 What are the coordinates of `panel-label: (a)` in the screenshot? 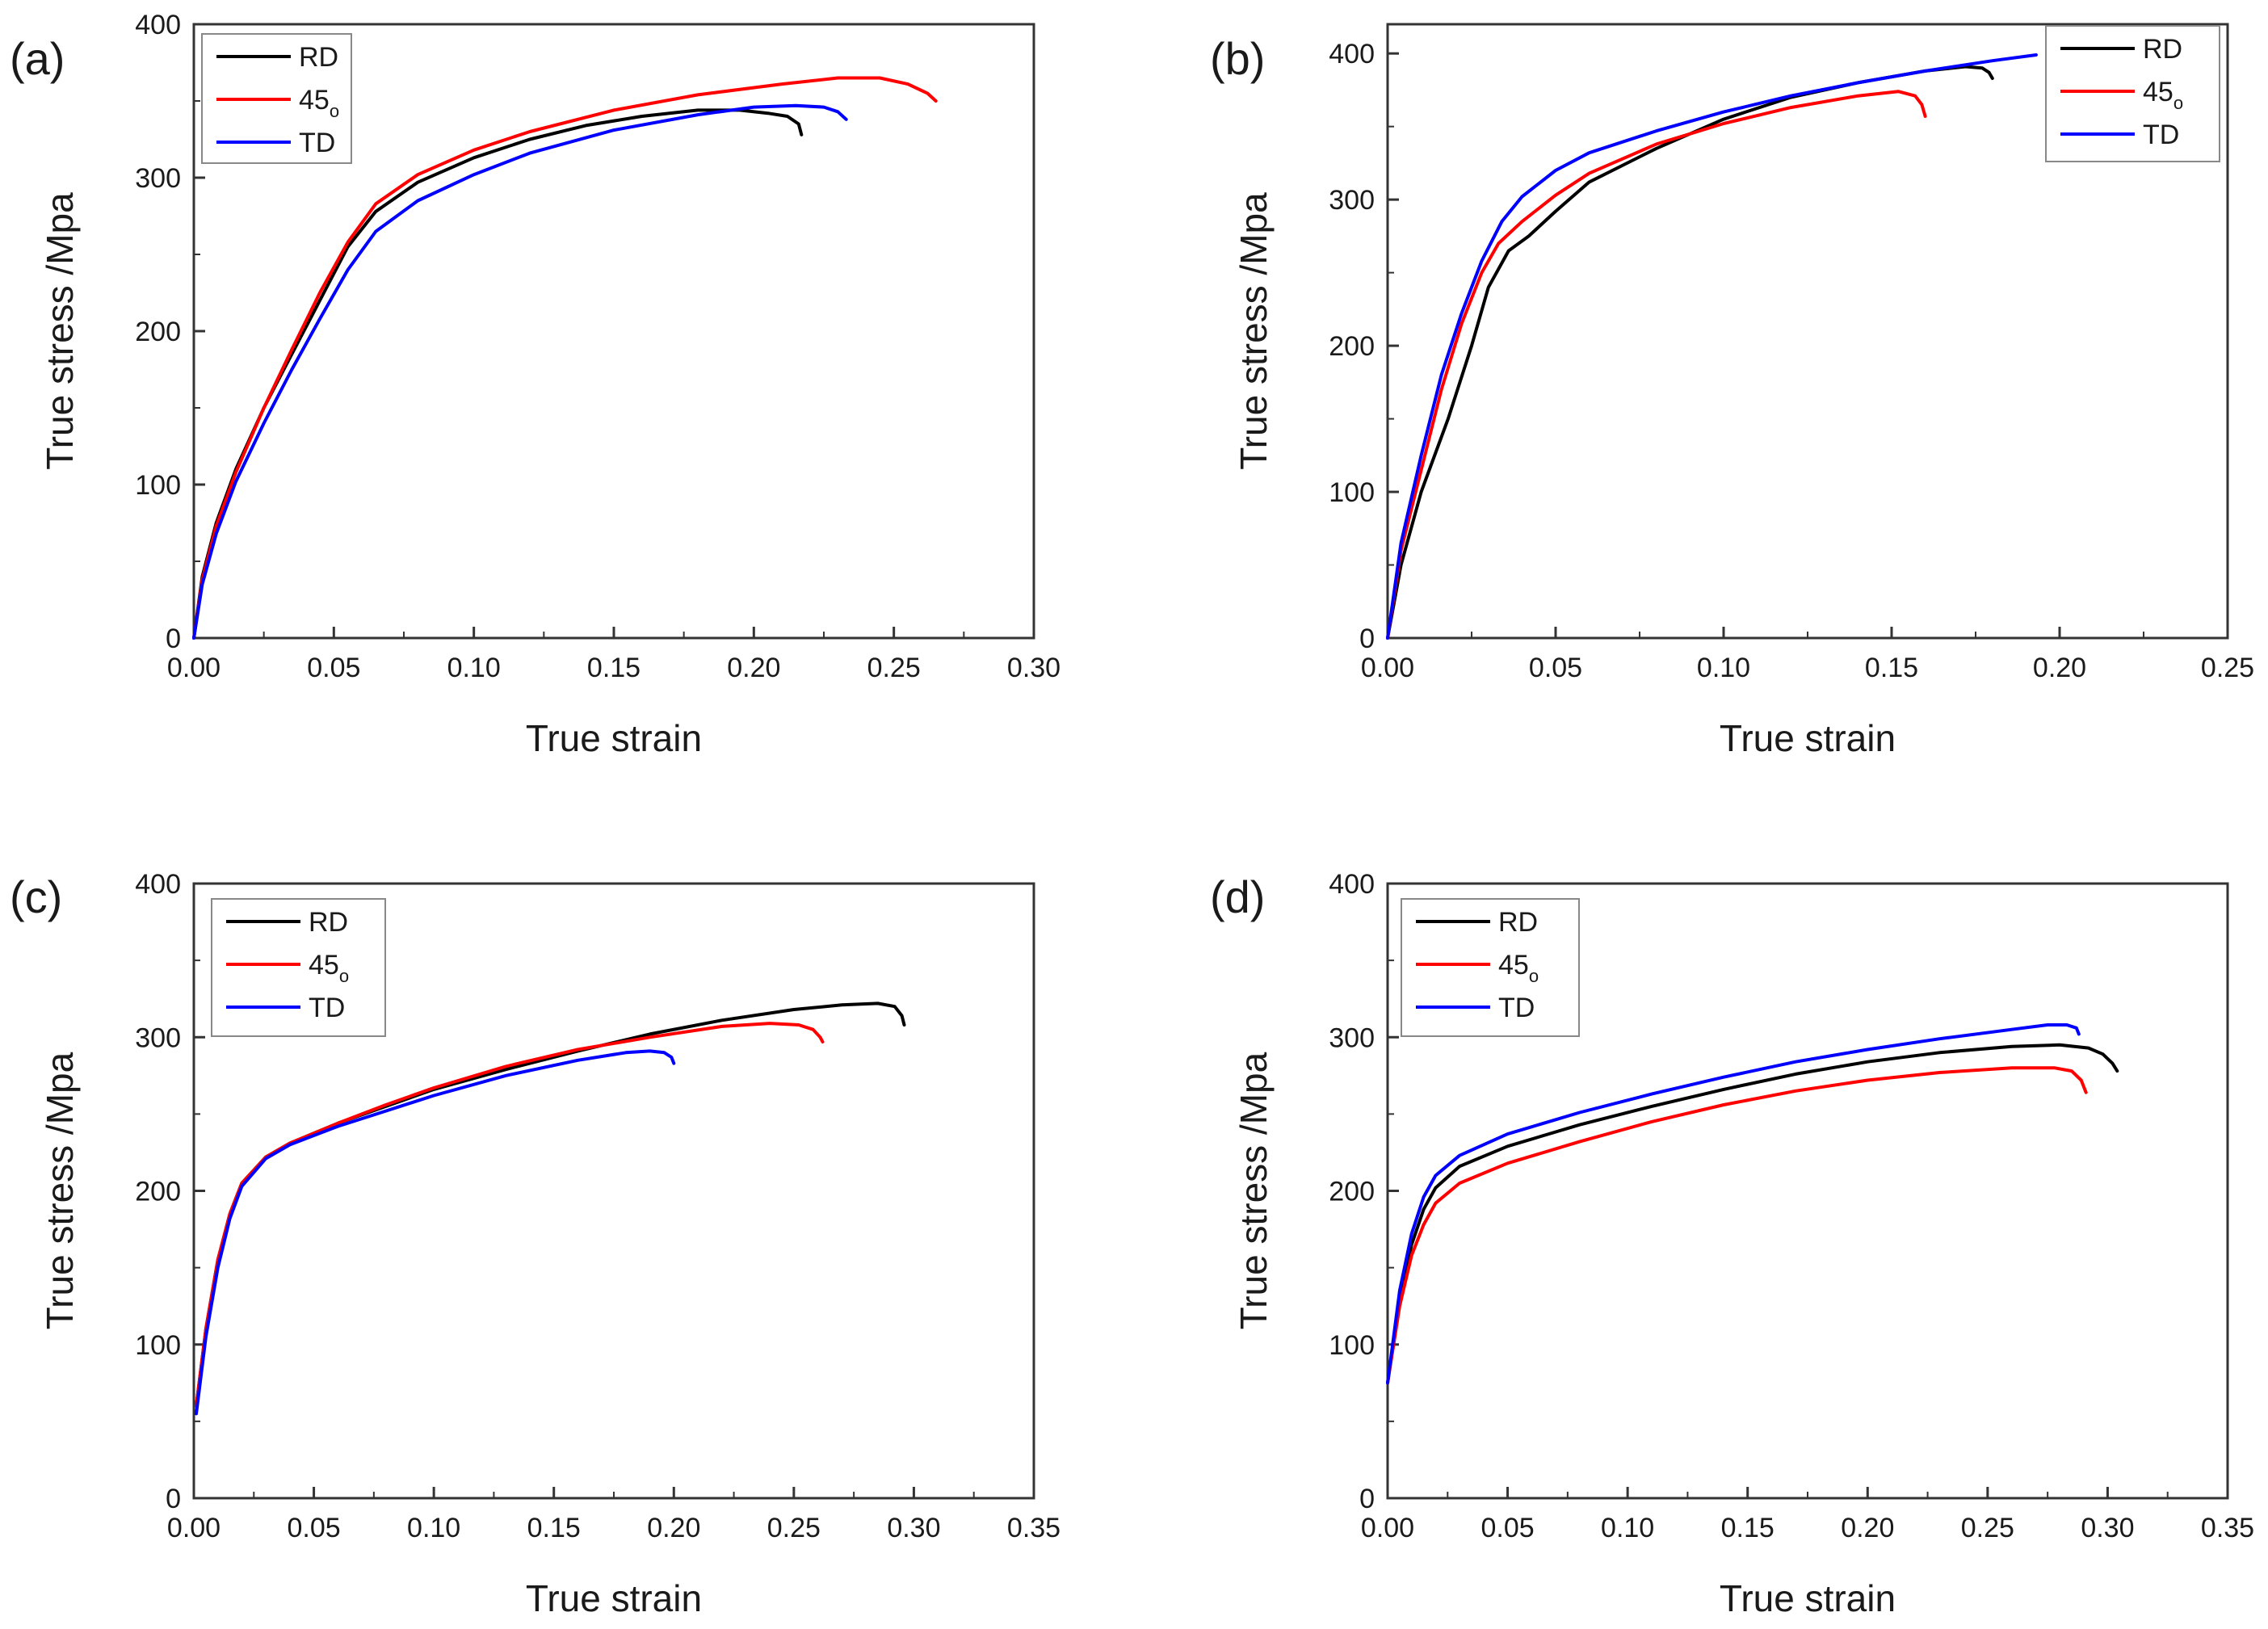 It's located at (37, 59).